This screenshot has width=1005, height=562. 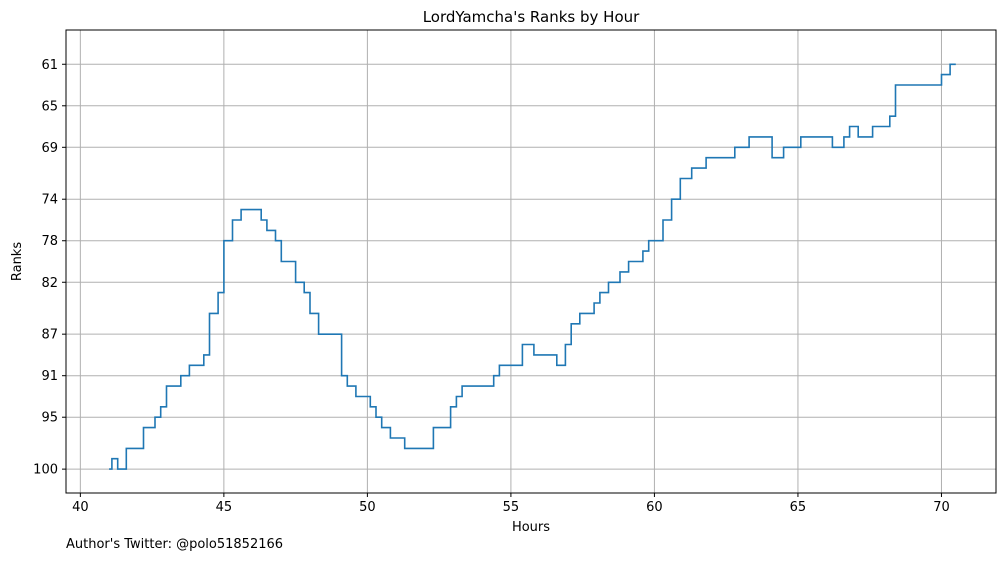 I want to click on x-axis-ticks: 40 45 50 55 60 65 70, so click(x=511, y=504).